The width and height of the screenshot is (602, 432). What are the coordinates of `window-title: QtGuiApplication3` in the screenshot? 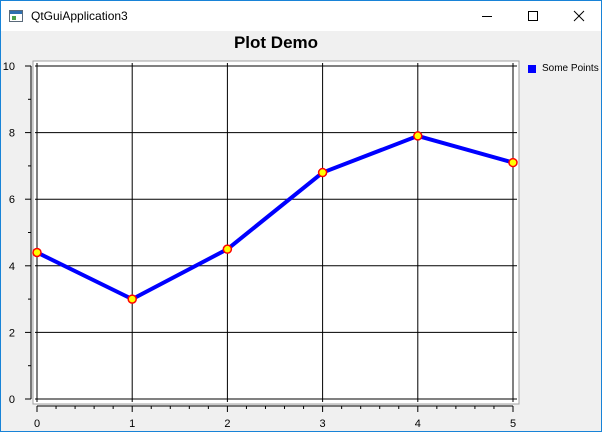 It's located at (79, 16).